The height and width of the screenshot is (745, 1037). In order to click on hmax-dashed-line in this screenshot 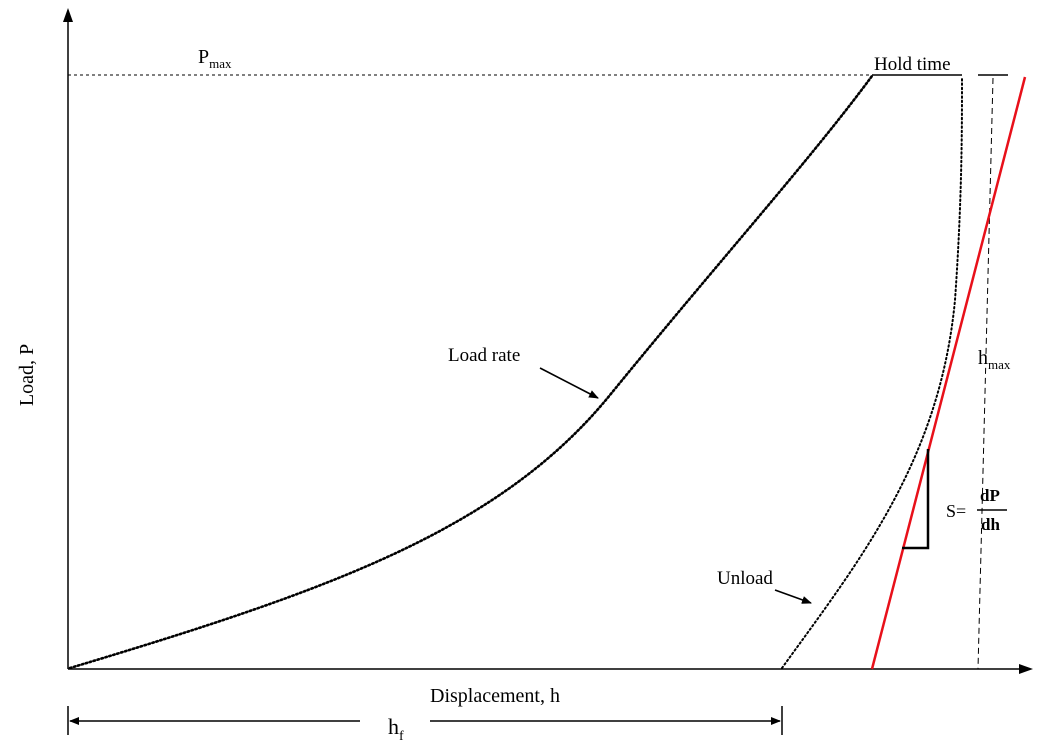, I will do `click(985, 373)`.